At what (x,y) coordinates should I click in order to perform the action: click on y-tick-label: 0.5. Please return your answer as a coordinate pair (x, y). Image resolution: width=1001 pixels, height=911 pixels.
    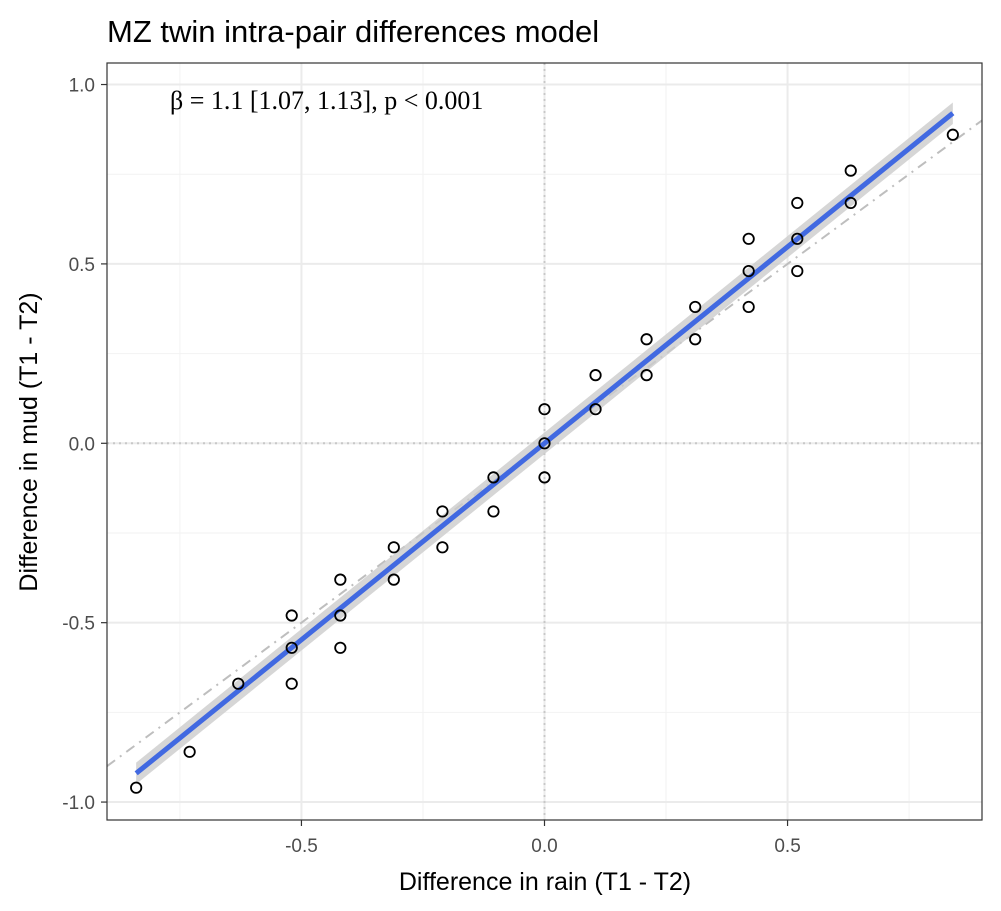
    Looking at the image, I should click on (82, 265).